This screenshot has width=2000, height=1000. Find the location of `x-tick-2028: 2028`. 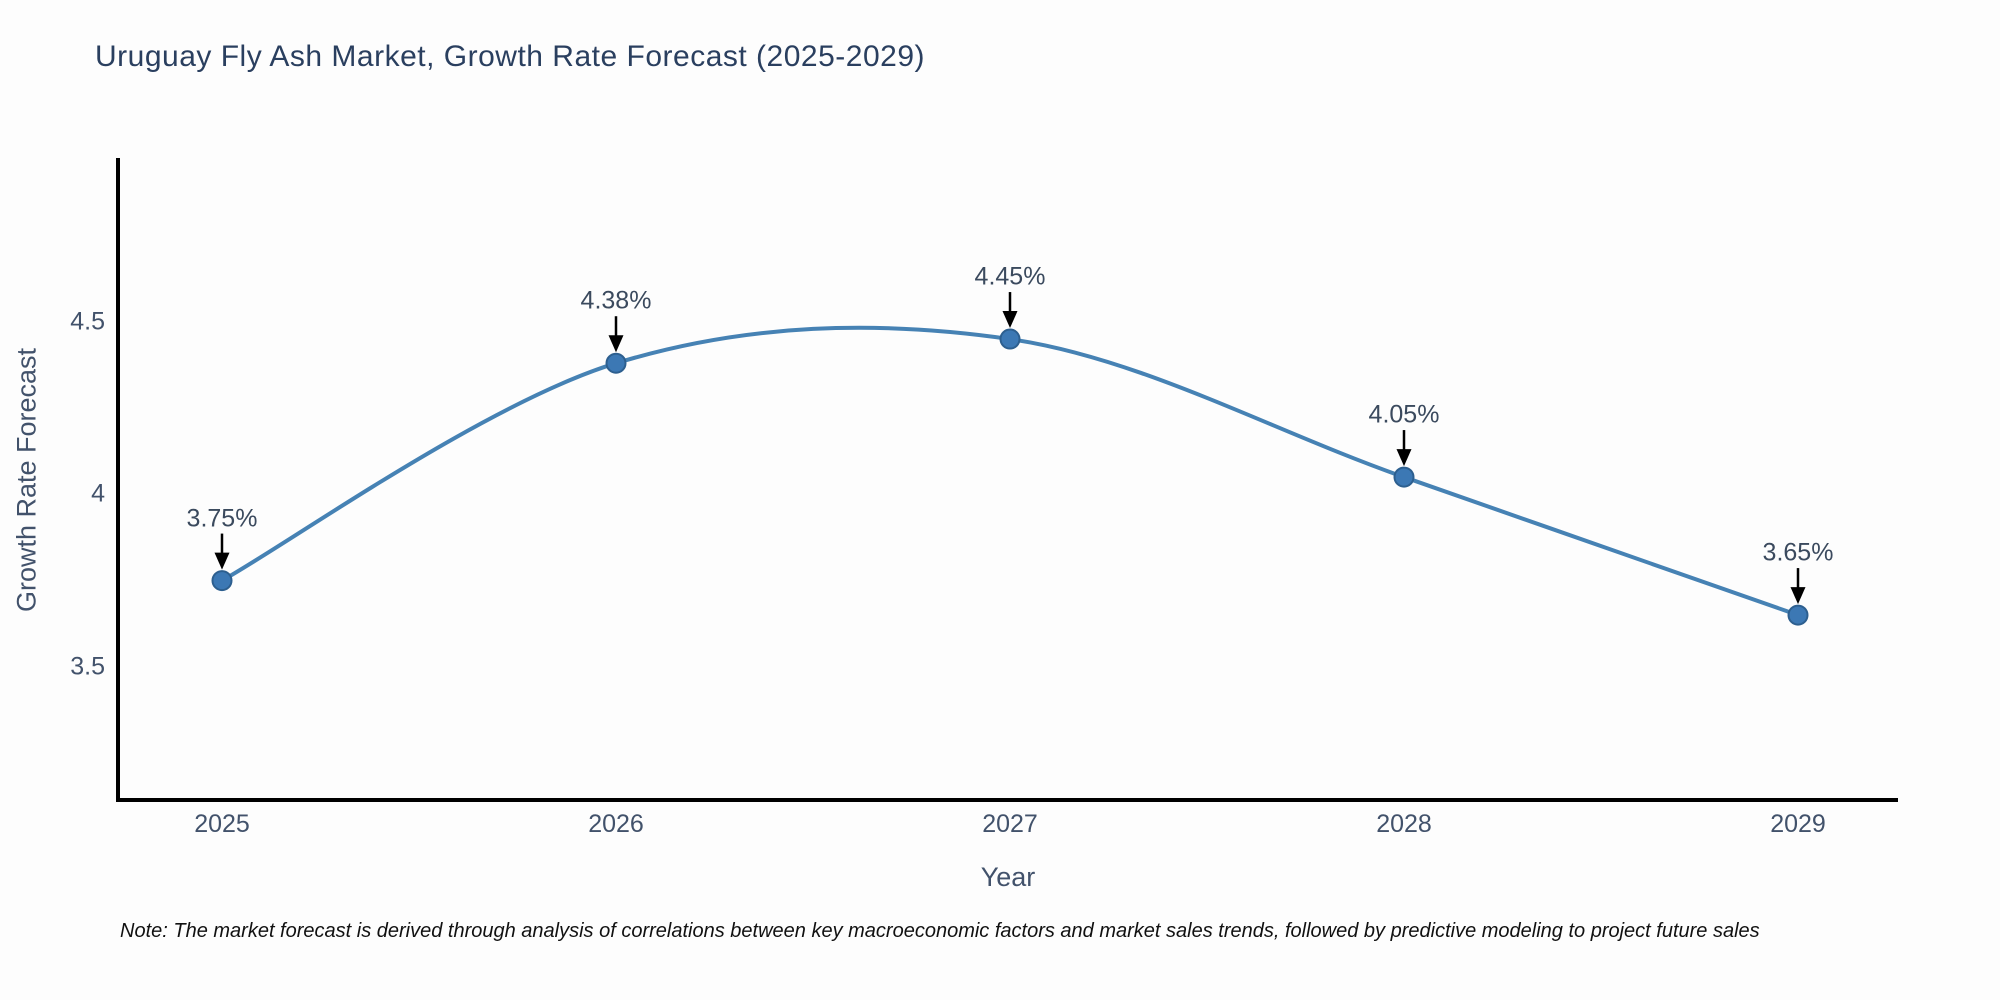

x-tick-2028: 2028 is located at coordinates (1404, 824).